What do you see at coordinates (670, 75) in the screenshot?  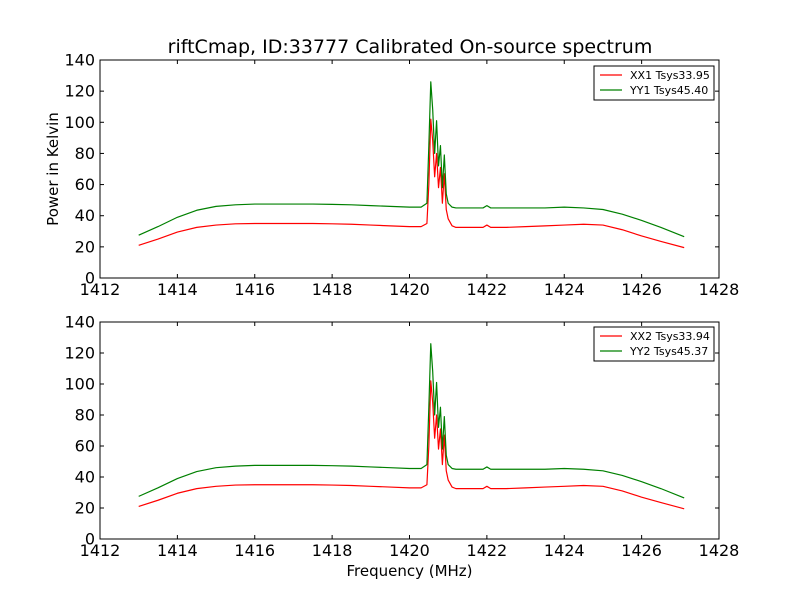 I see `legend-entry: XX1 Tsys33.95` at bounding box center [670, 75].